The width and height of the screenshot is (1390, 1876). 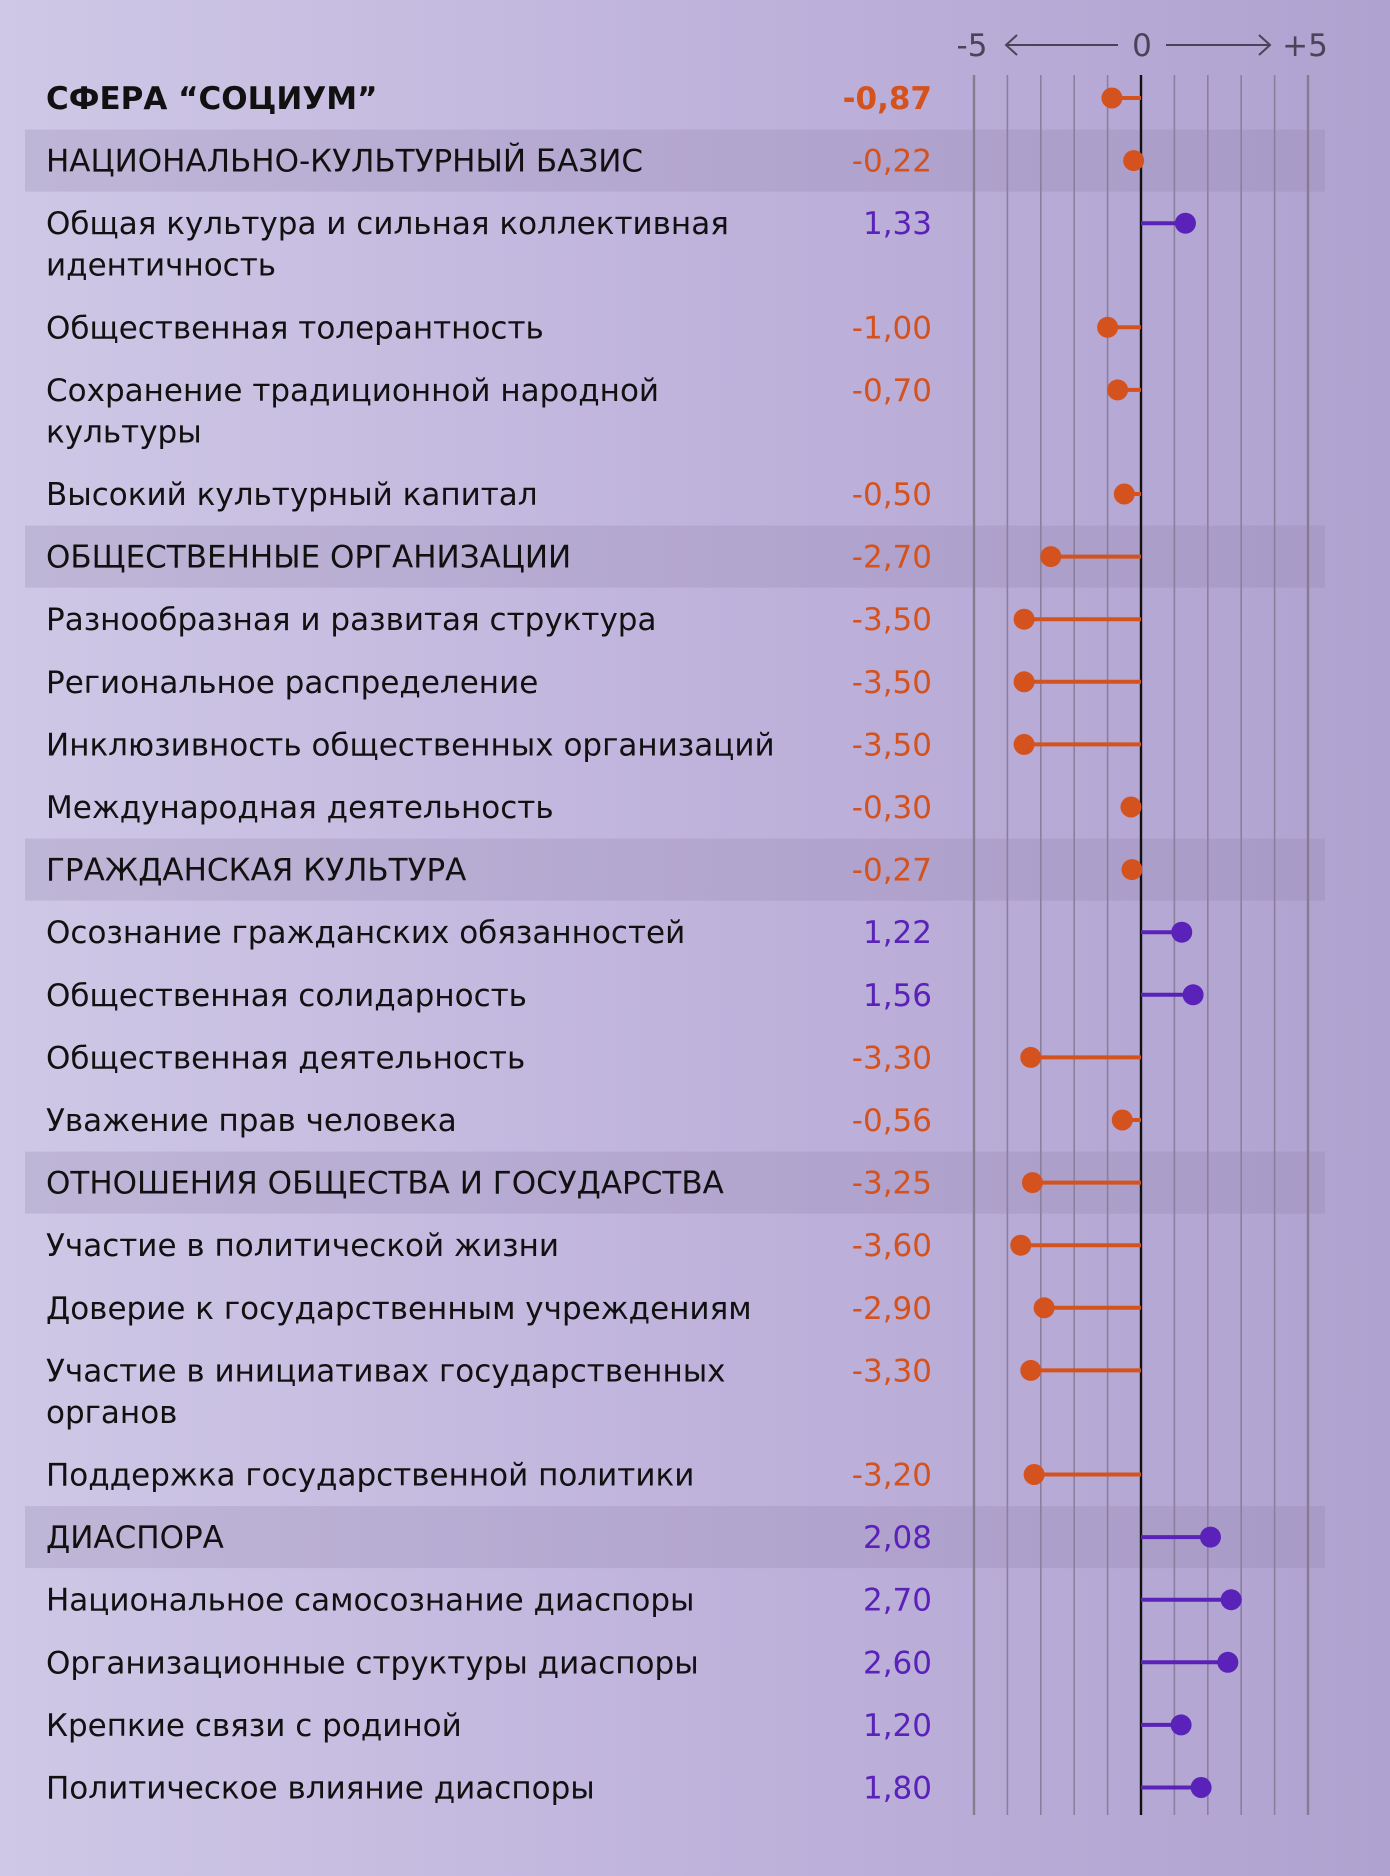 I want to click on row-label: идентичность, so click(x=161, y=266).